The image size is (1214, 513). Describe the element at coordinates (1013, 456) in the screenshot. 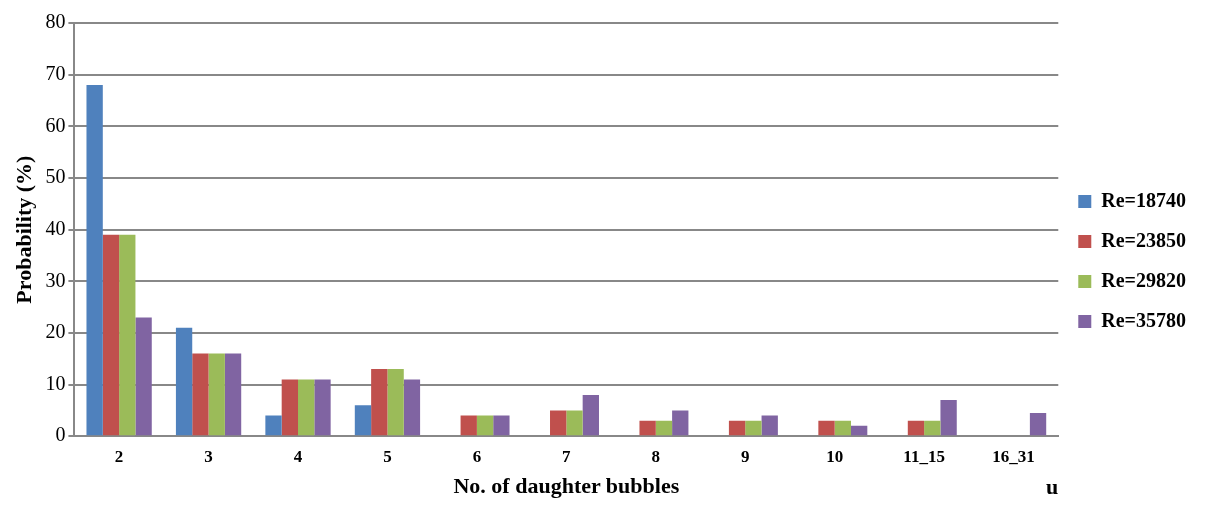

I see `x-tick-label: 16_31` at that location.